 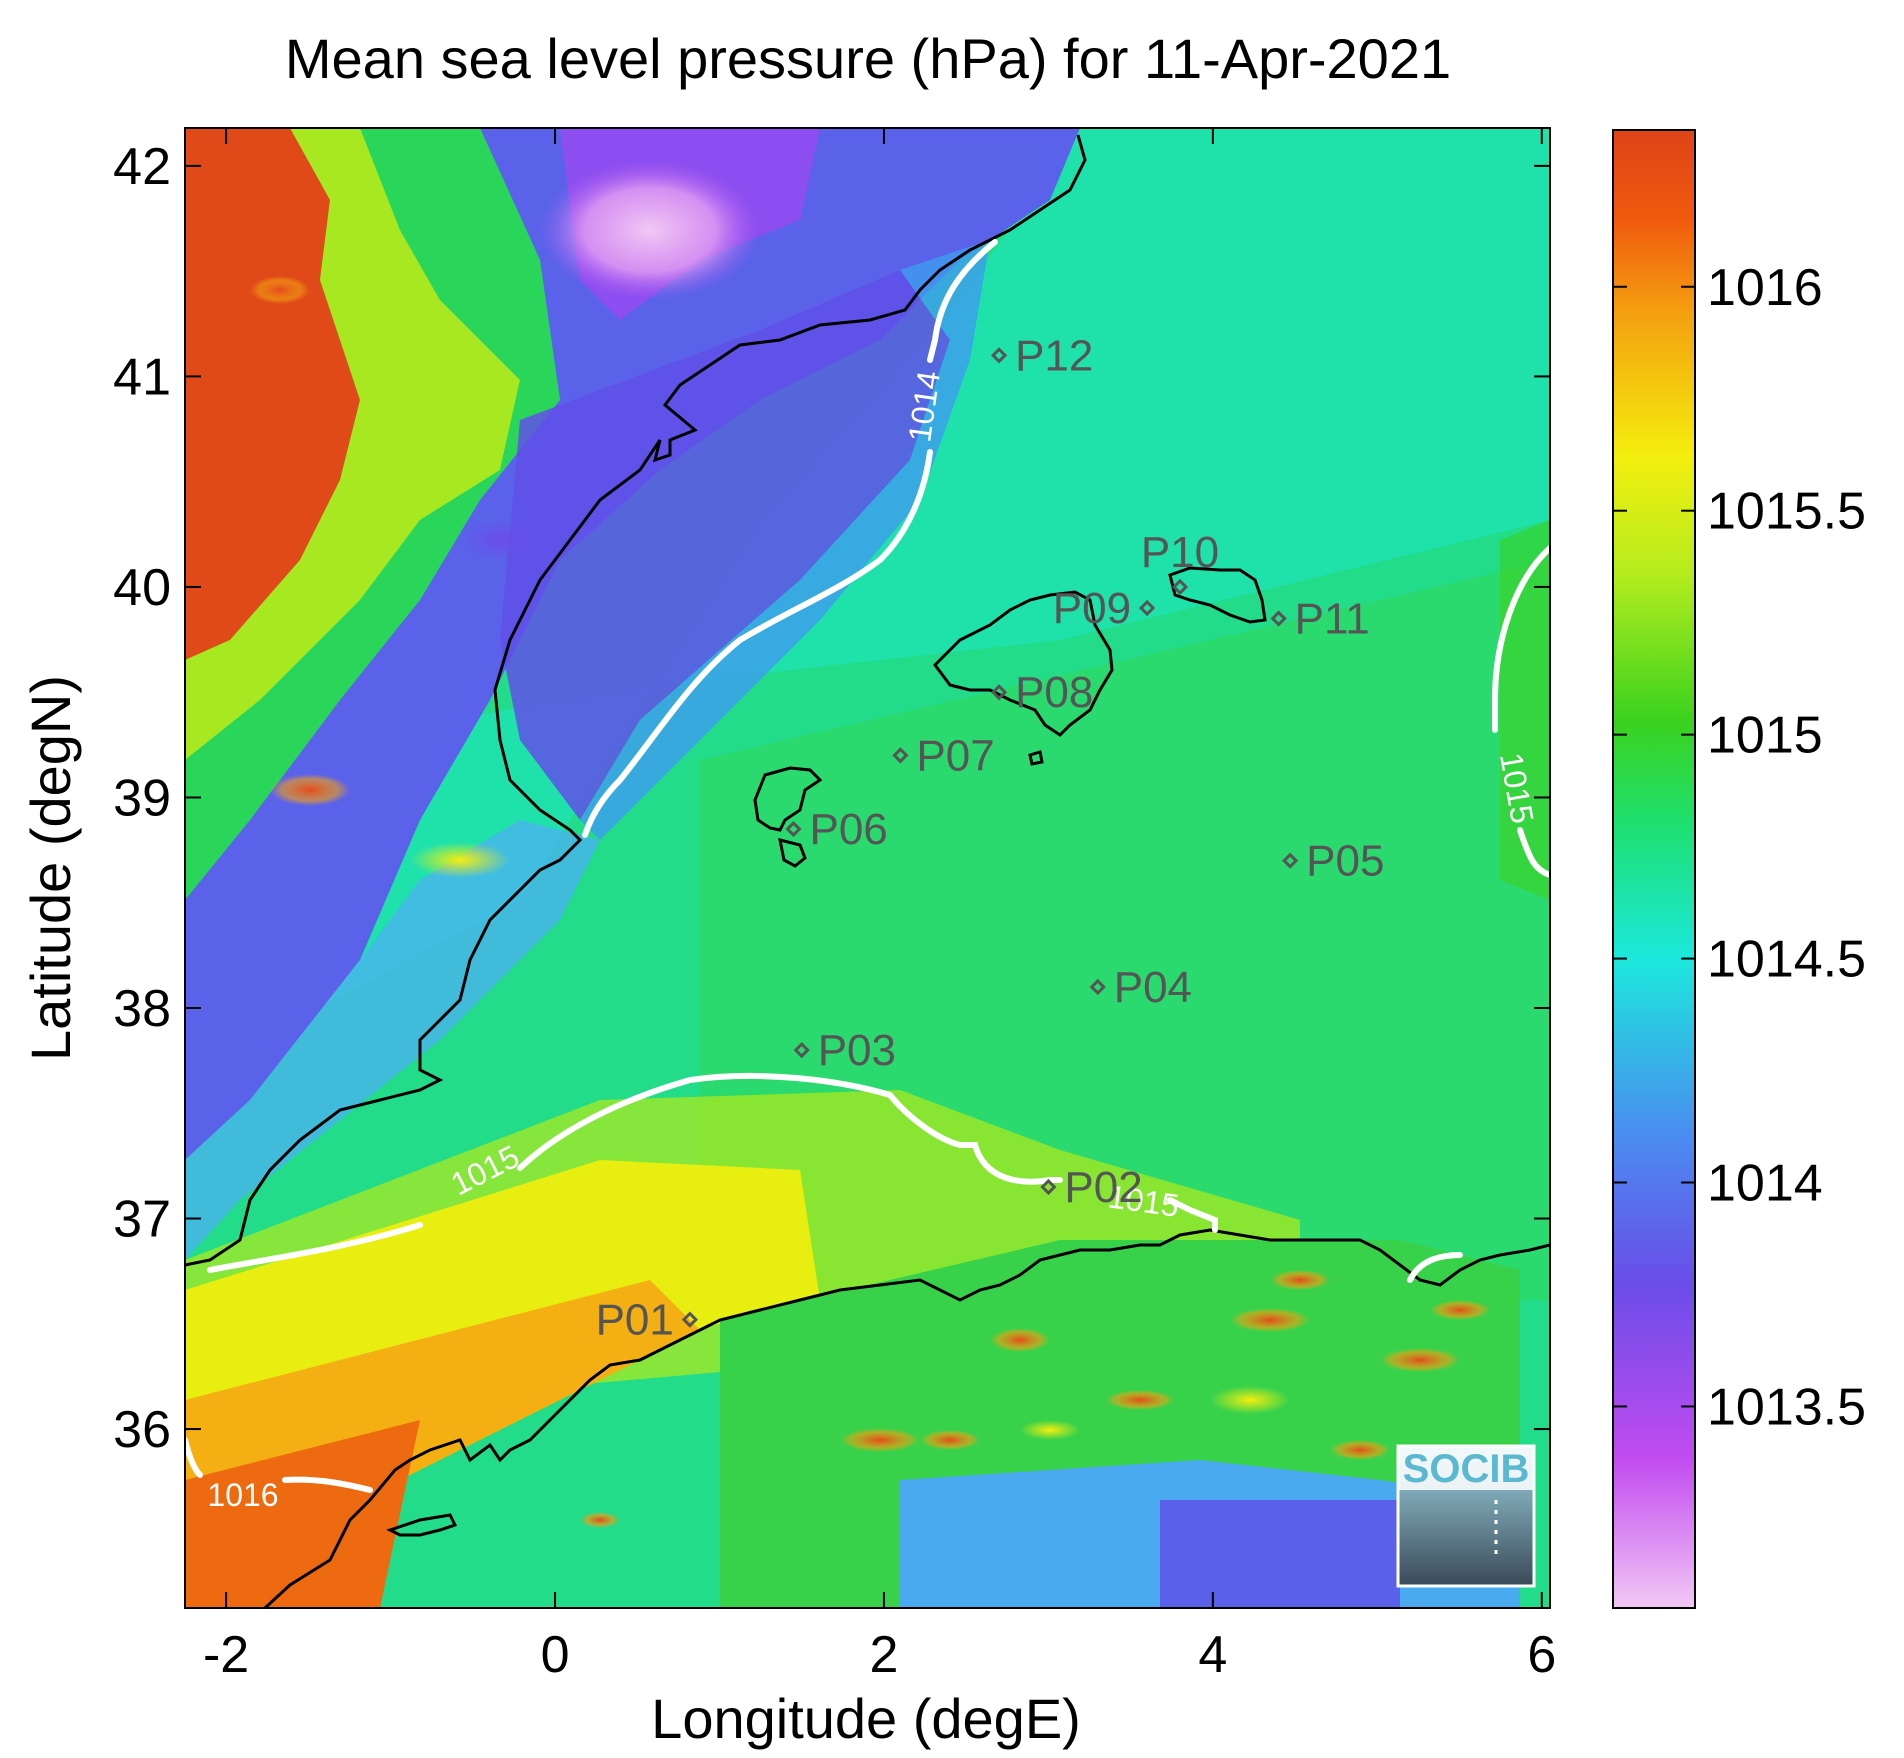 What do you see at coordinates (555, 1655) in the screenshot?
I see `x-tick-label: 0` at bounding box center [555, 1655].